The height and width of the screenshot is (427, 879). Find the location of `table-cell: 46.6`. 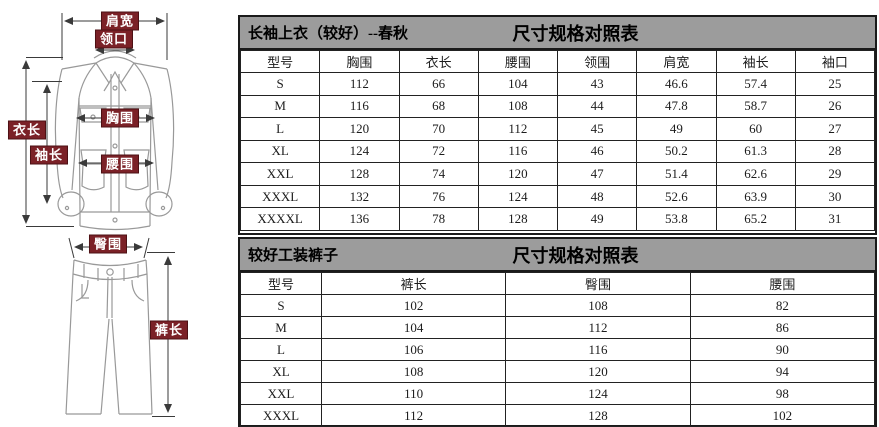

table-cell: 46.6 is located at coordinates (676, 84).